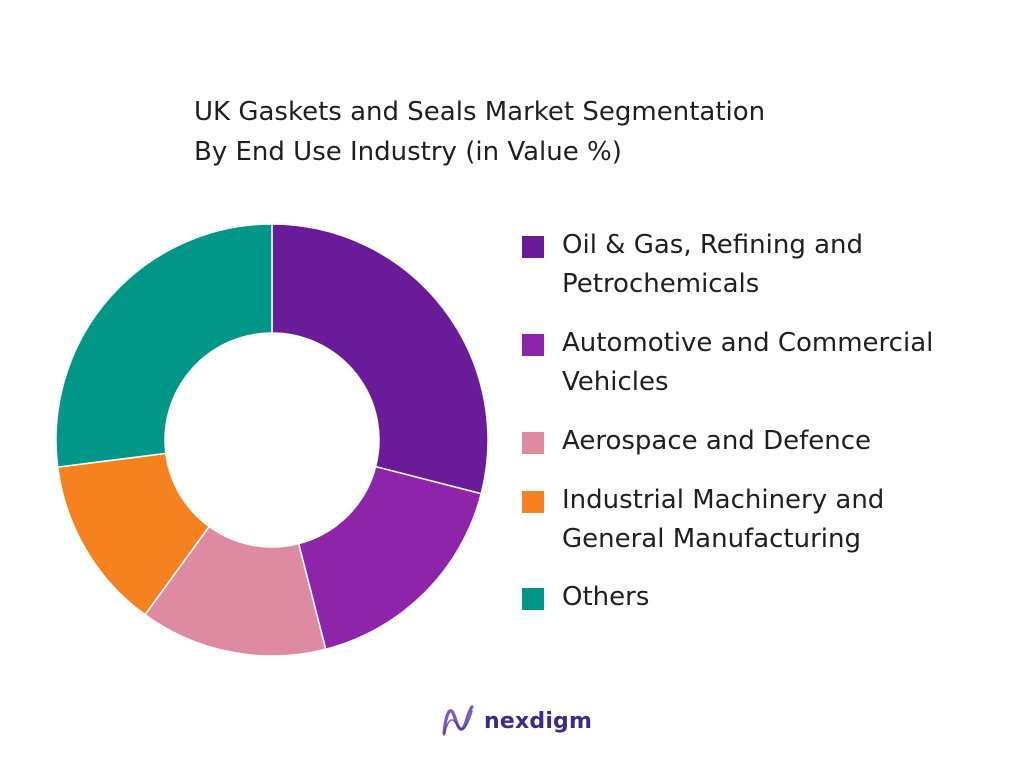 The height and width of the screenshot is (768, 1024). Describe the element at coordinates (533, 502) in the screenshot. I see `legend-swatch-industrial` at that location.